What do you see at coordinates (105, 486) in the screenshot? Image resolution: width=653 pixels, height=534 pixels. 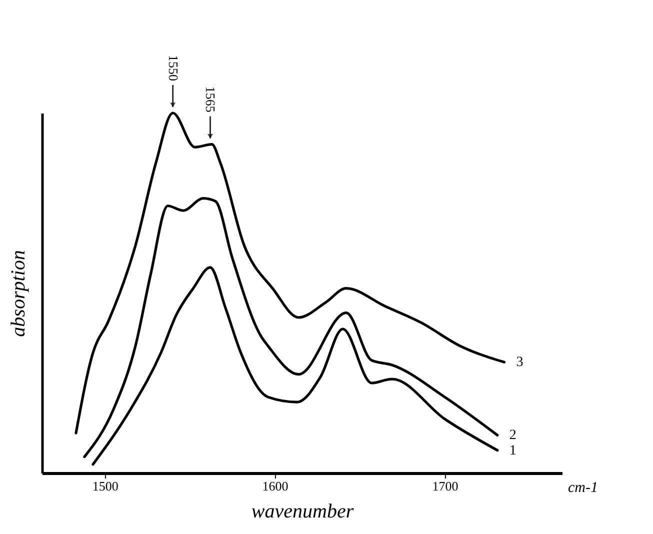 I see `x-tick-label: 1500` at bounding box center [105, 486].